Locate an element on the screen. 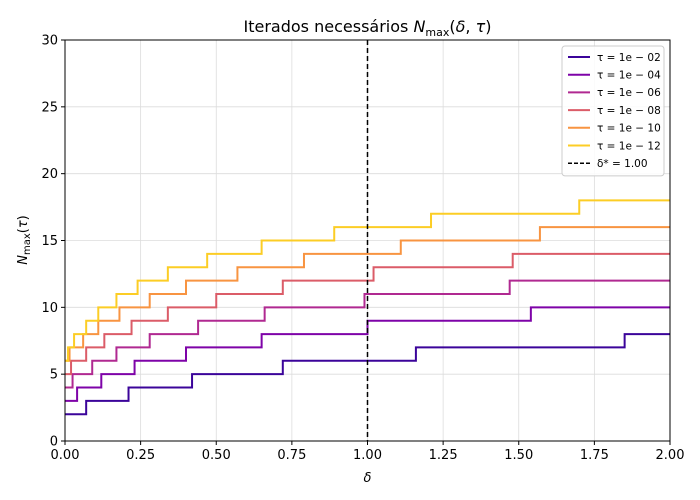  x-tick-label: 1.00 is located at coordinates (367, 455).